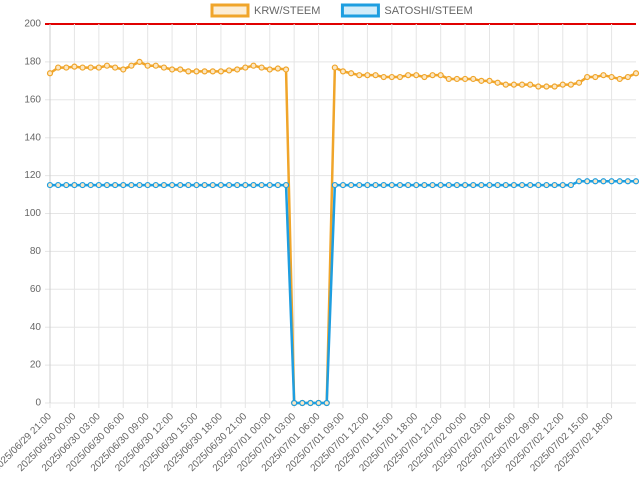 This screenshot has height=480, width=640. I want to click on y-tick-label: 20, so click(36, 365).